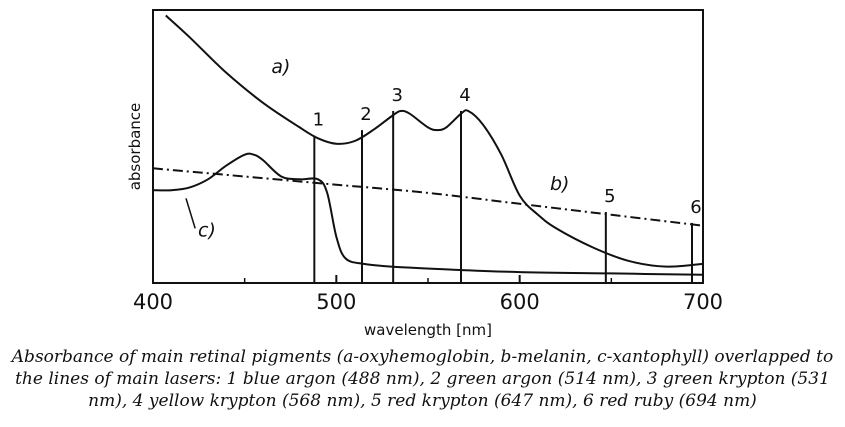 The height and width of the screenshot is (427, 845). I want to click on y-axis-title: absorbance, so click(135, 147).